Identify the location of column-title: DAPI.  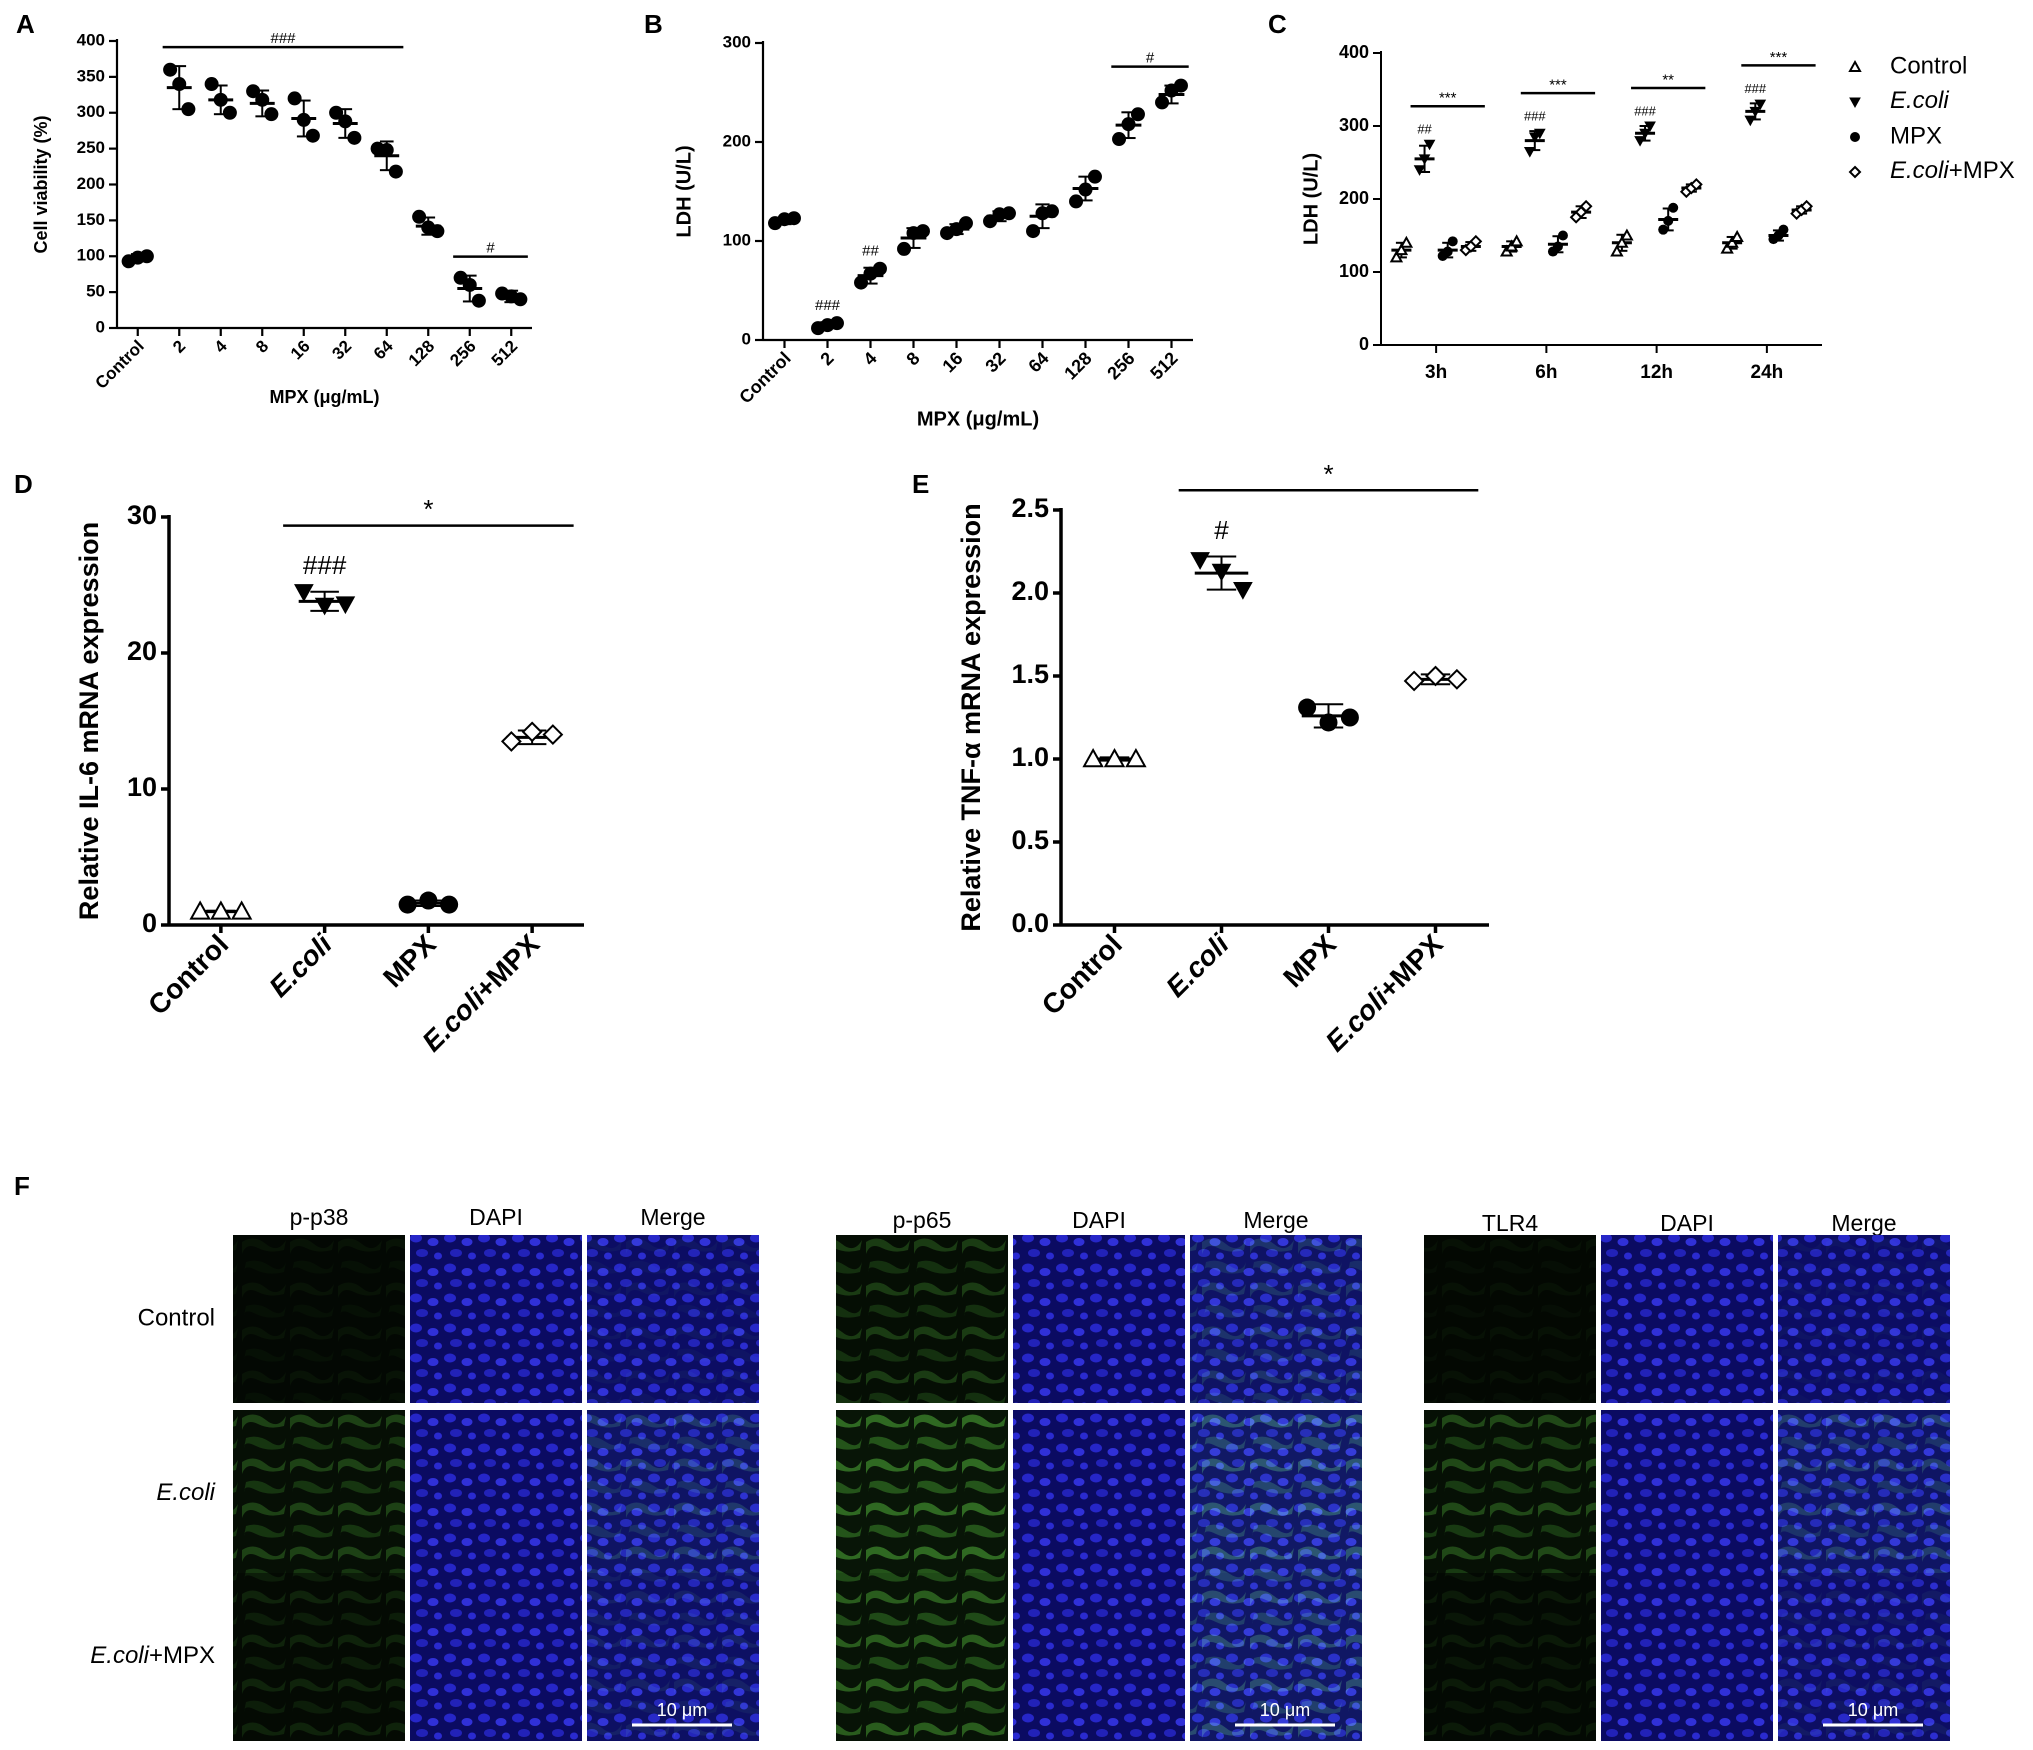
(1687, 1223).